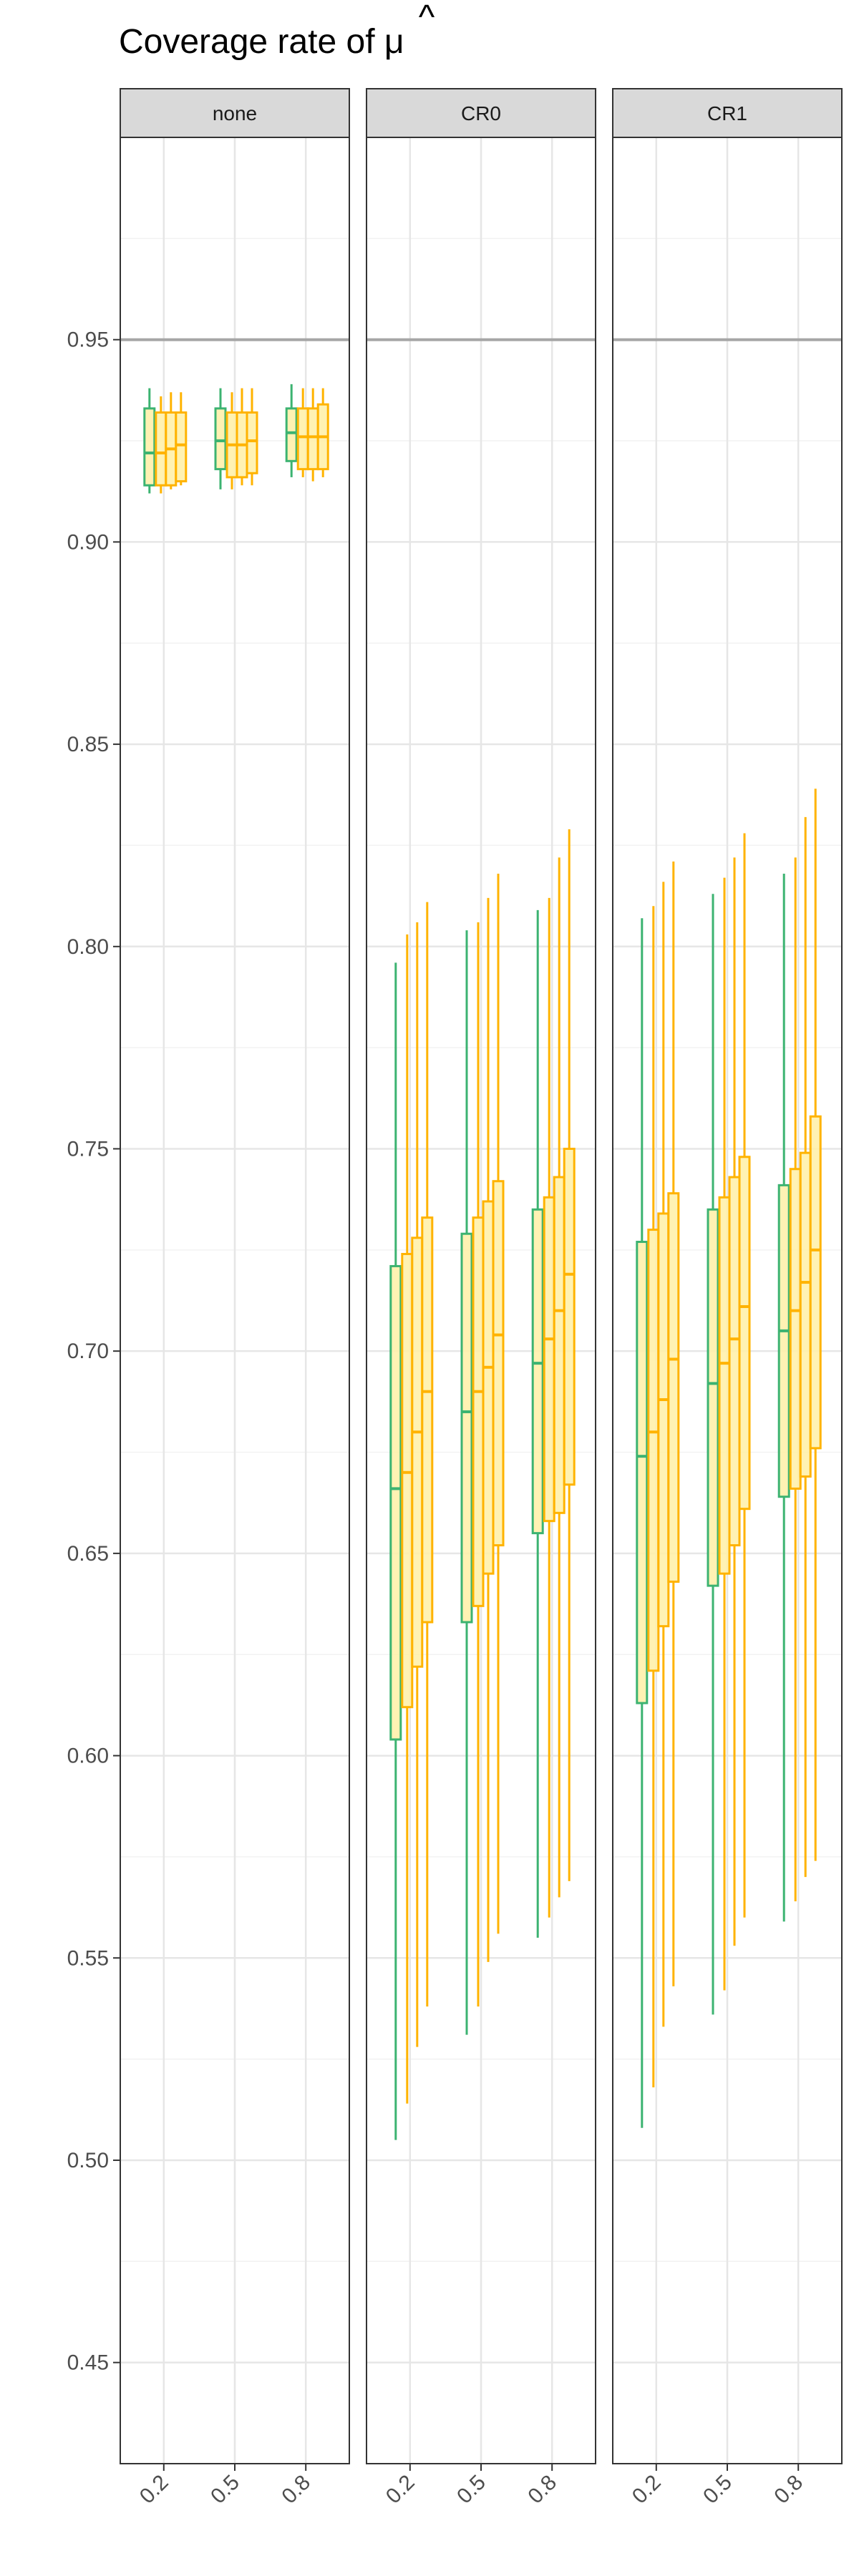 The width and height of the screenshot is (859, 2576). I want to click on y-tick-label: 0.90, so click(88, 542).